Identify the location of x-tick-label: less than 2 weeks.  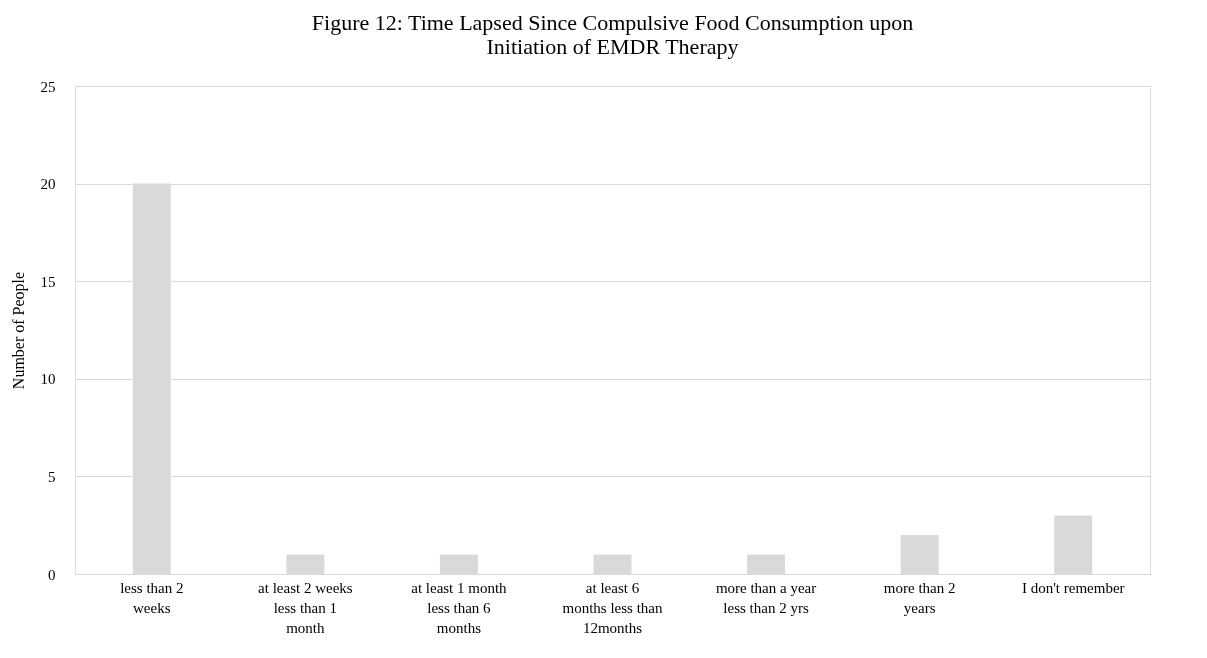
(152, 597).